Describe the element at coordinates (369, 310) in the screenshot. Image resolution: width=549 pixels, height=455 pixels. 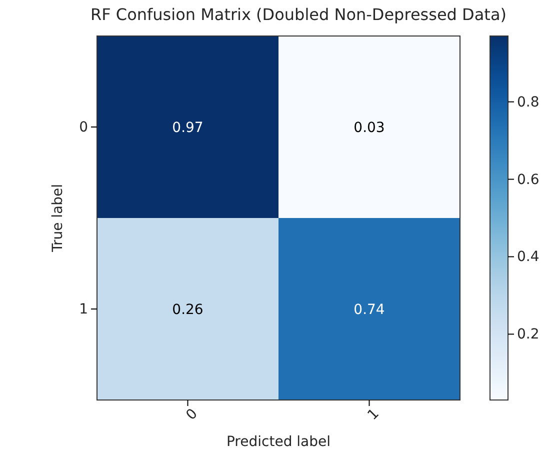
I see `data-label: 0.74` at that location.